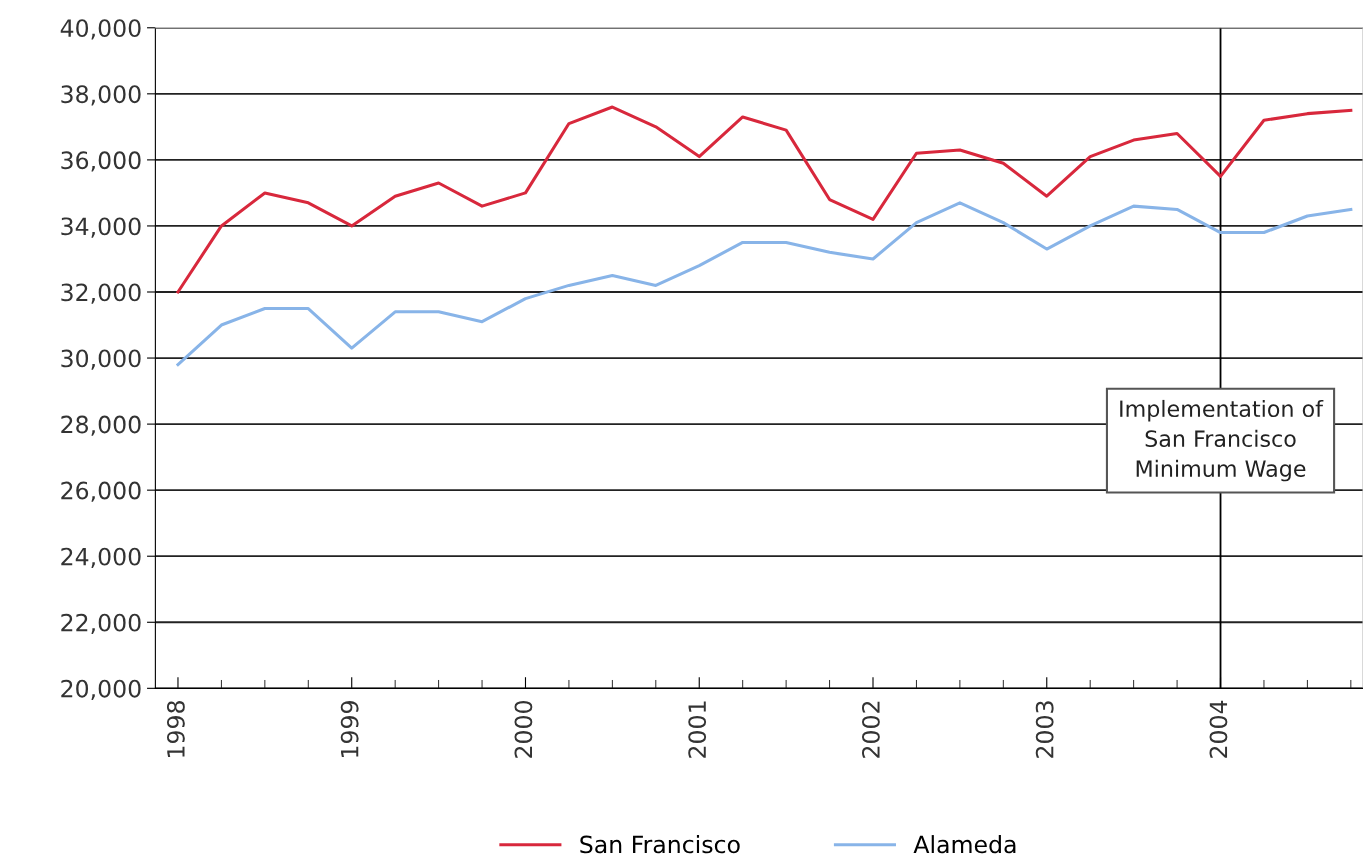 This screenshot has width=1363, height=868. Describe the element at coordinates (101, 359) in the screenshot. I see `y-tick-label: 30,000` at that location.